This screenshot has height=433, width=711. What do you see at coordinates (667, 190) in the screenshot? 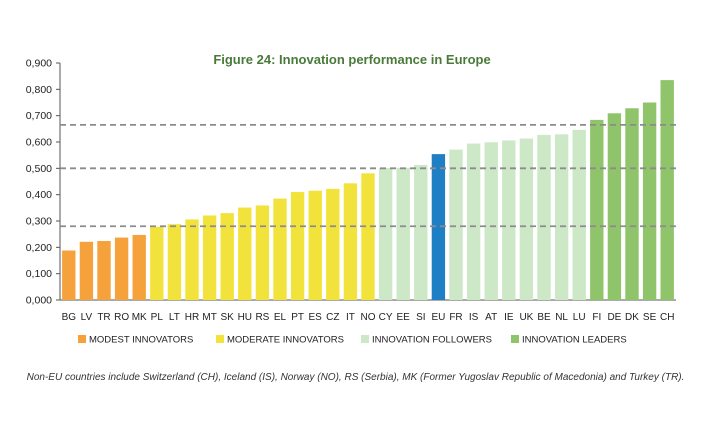
I see `bar-ch` at bounding box center [667, 190].